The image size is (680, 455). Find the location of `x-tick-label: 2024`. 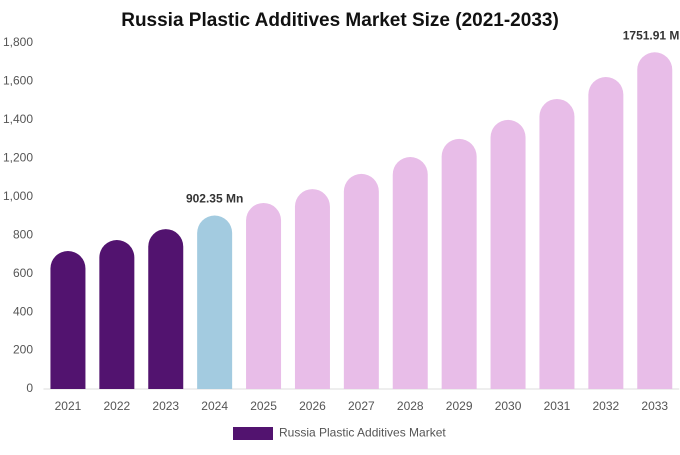

x-tick-label: 2024 is located at coordinates (214, 406).